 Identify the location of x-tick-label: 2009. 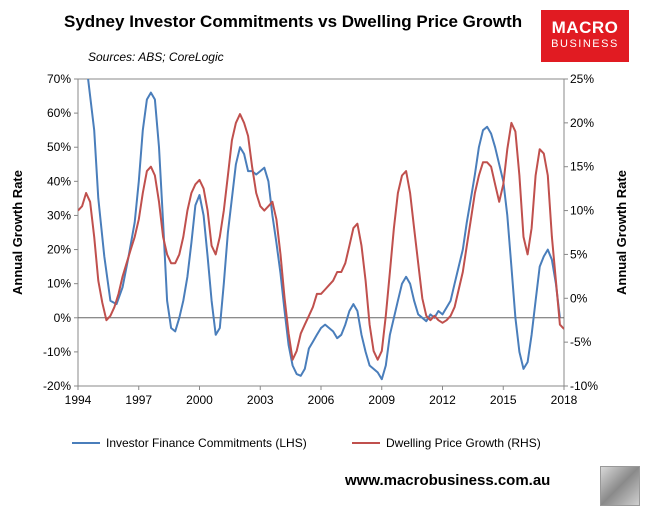
(381, 400).